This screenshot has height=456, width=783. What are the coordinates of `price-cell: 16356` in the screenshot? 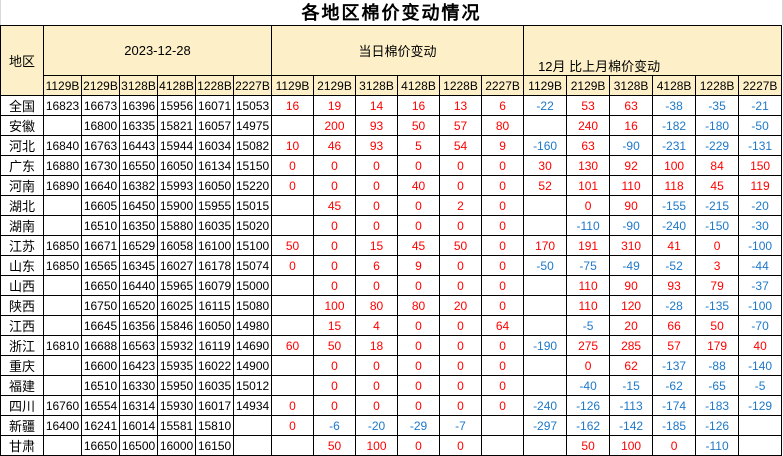 It's located at (138, 325).